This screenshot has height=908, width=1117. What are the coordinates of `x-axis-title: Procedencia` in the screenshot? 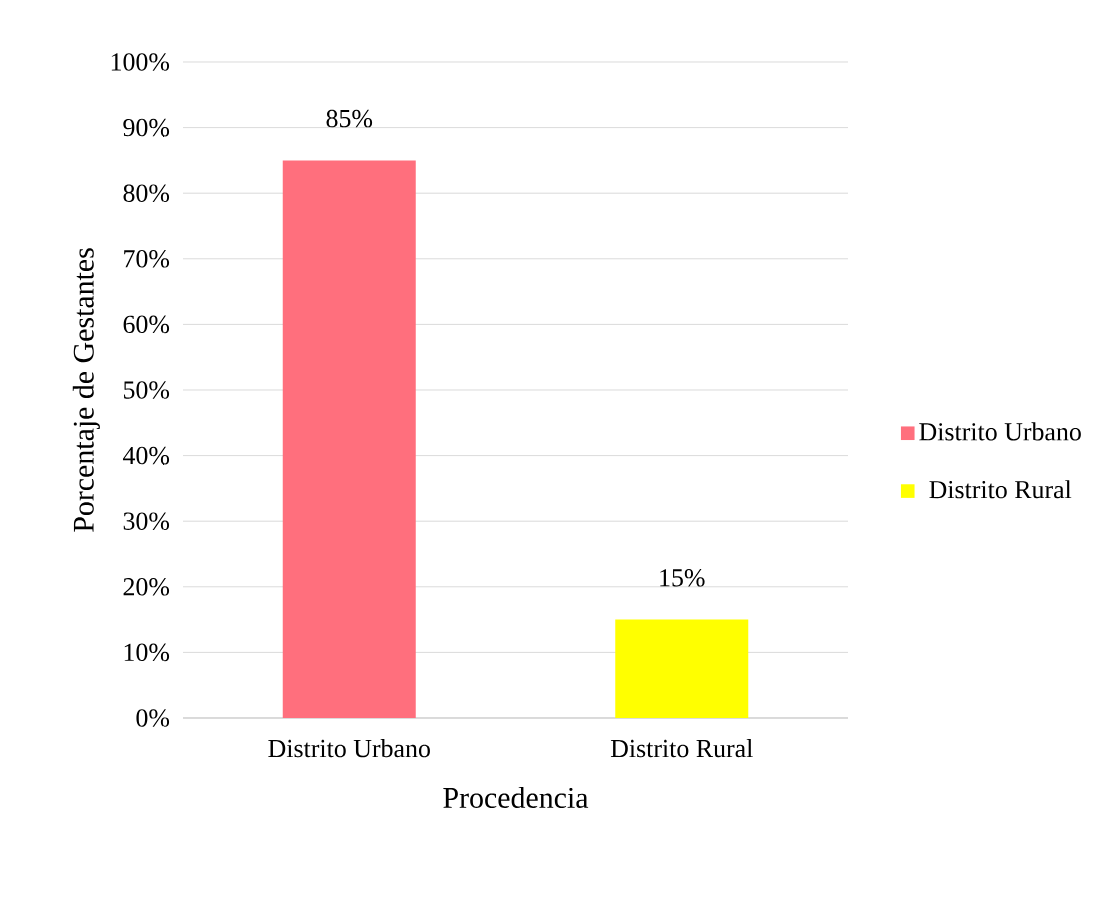 It's located at (516, 797).